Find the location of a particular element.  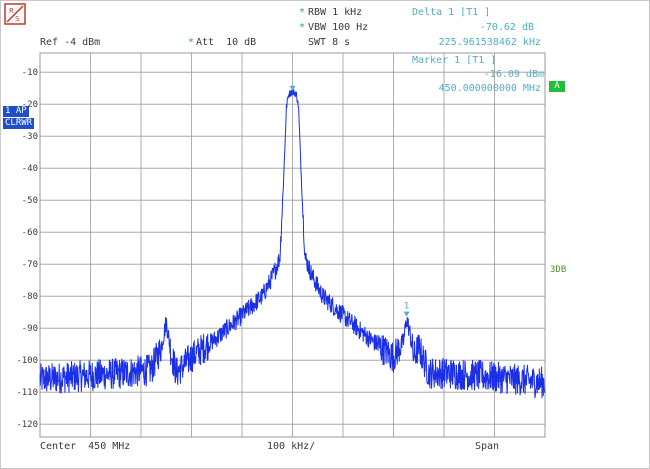

span-label: Span is located at coordinates (487, 446).